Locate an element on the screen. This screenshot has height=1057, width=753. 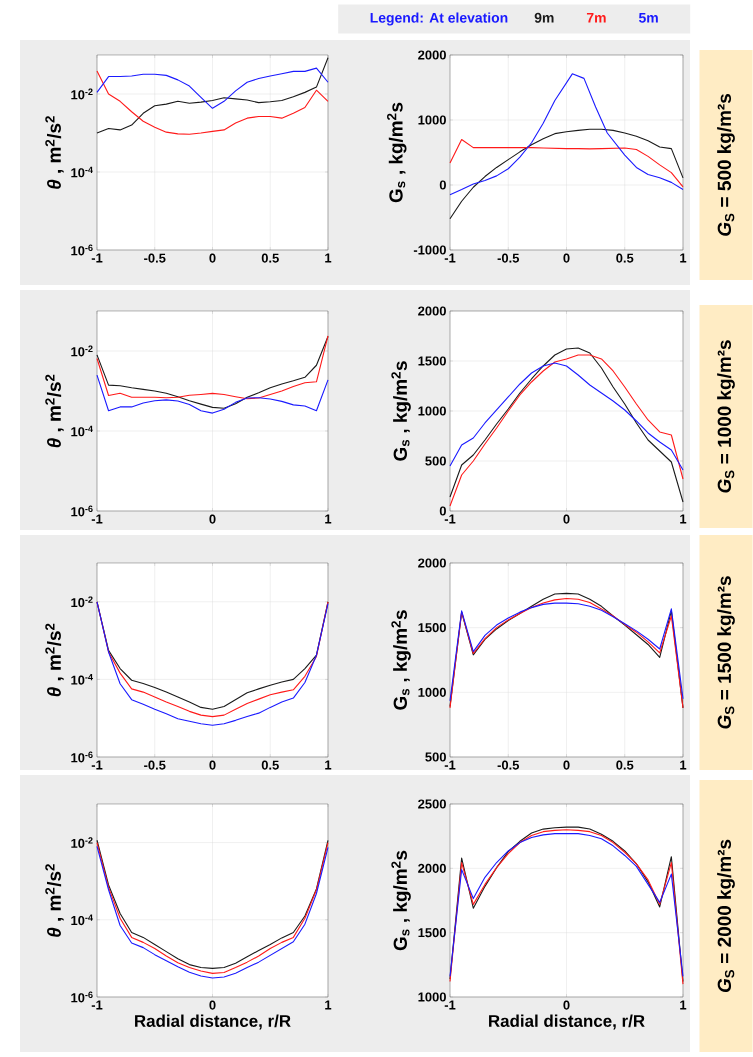
y-tick-label: -1000 is located at coordinates (429, 250).